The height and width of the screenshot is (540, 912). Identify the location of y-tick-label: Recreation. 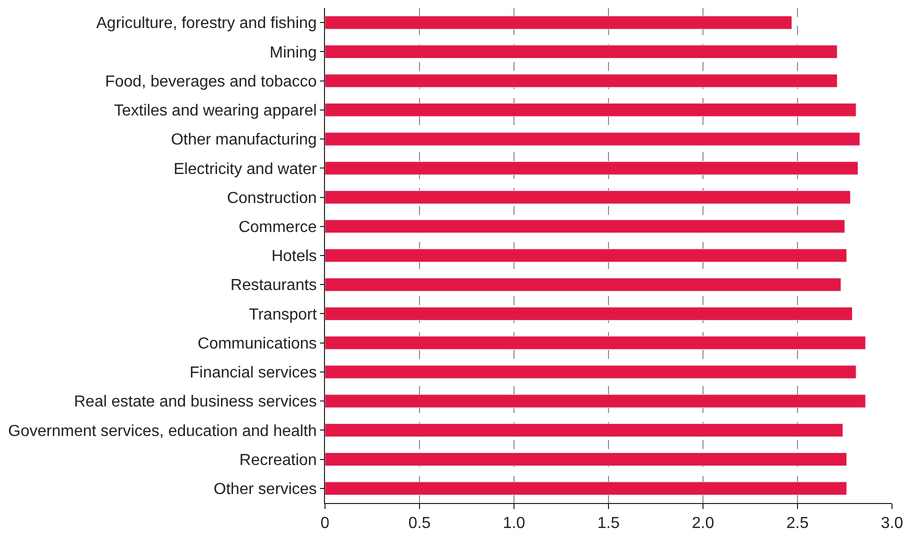
(278, 460).